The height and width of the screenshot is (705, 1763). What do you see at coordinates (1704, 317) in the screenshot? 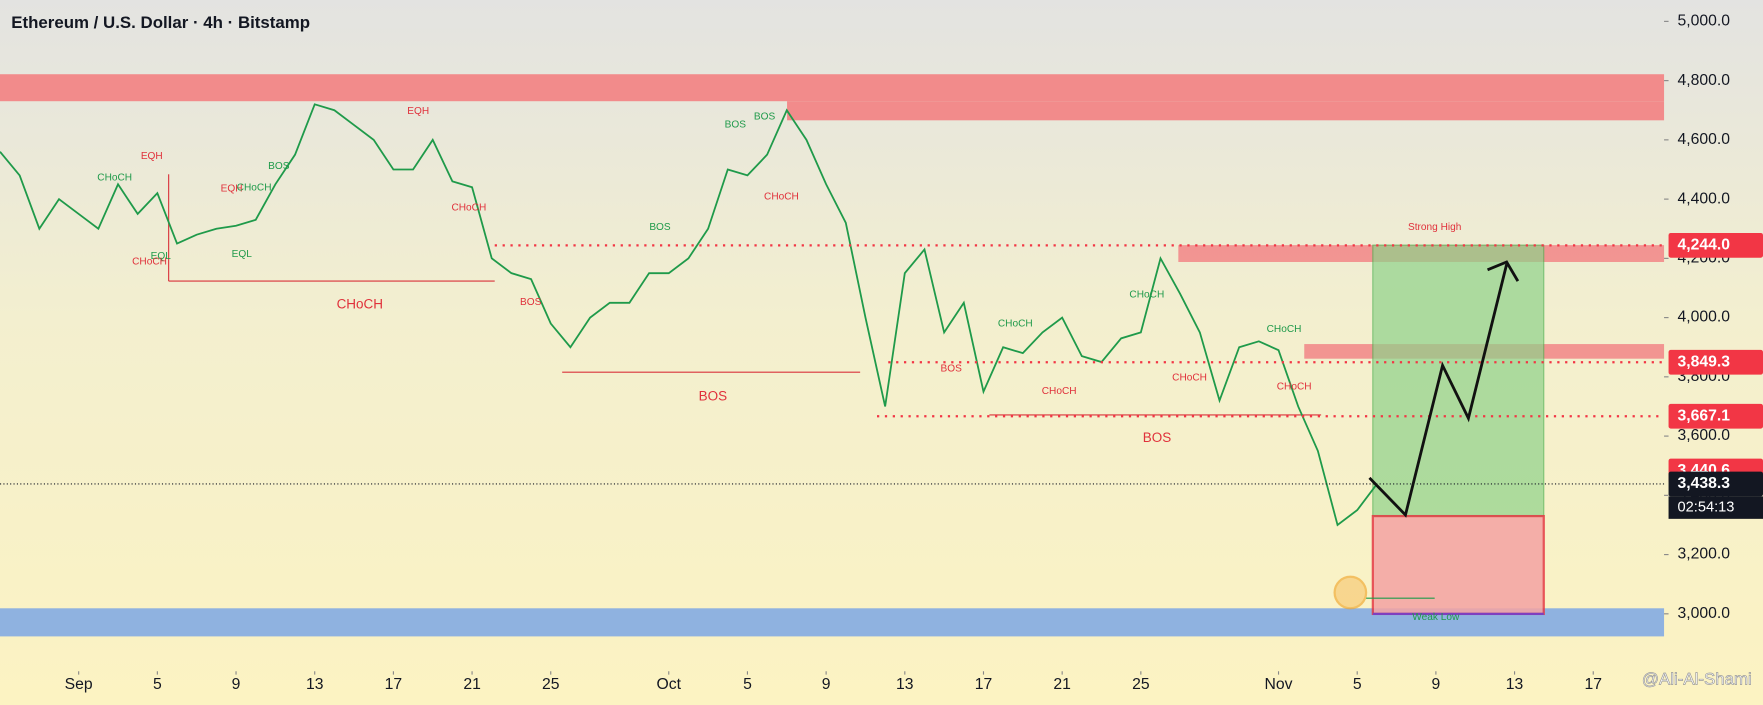
I see `y-tick-label: 4,000.0` at bounding box center [1704, 317].